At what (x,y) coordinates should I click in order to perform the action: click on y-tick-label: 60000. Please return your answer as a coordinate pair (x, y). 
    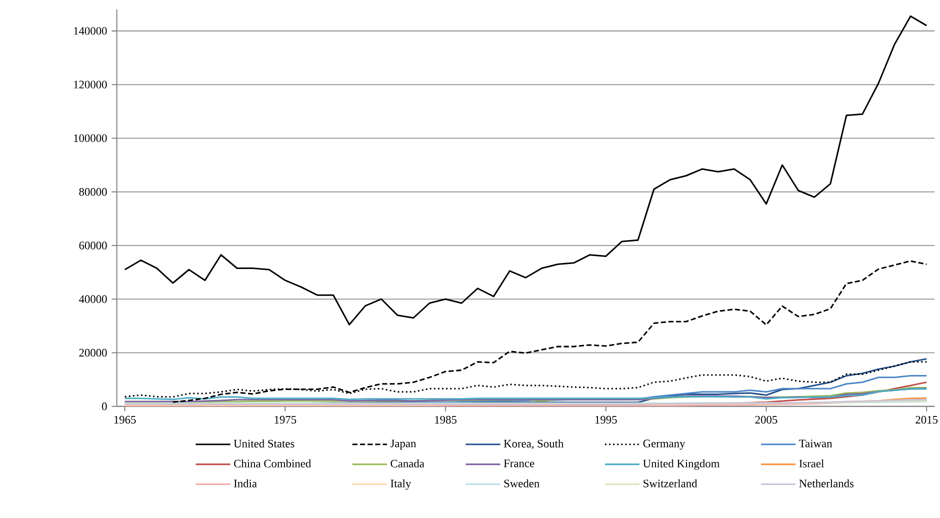
    Looking at the image, I should click on (93, 245).